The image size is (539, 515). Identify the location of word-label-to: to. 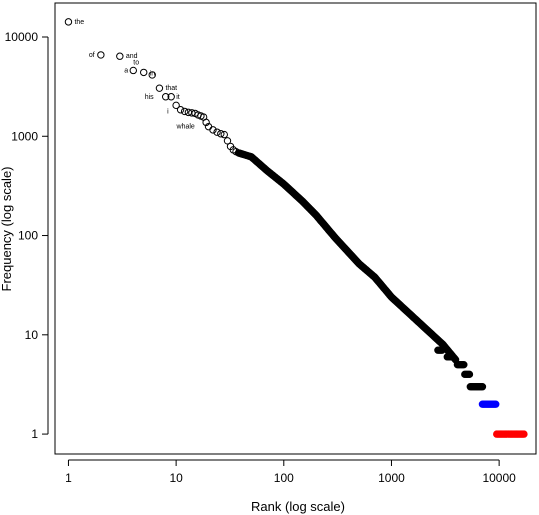
(136, 62).